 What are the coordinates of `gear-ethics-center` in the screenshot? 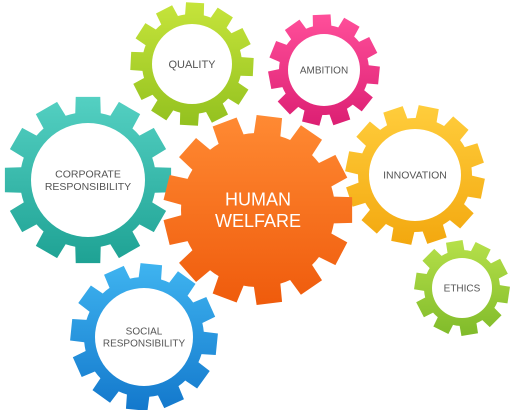 It's located at (462, 288).